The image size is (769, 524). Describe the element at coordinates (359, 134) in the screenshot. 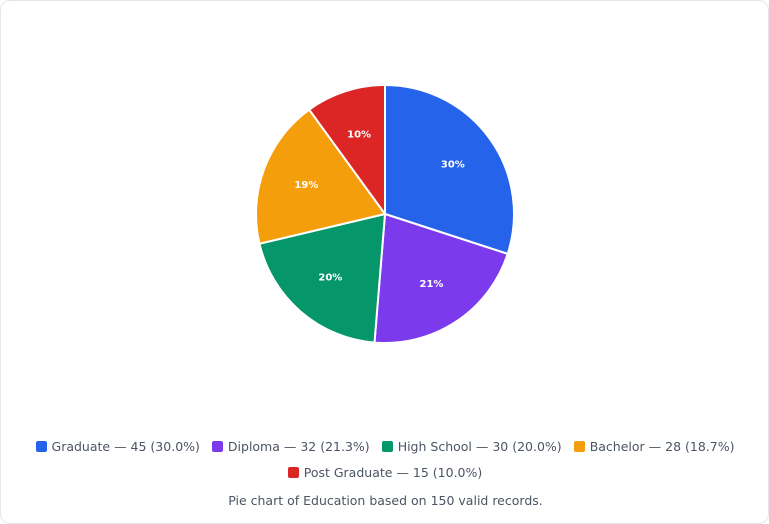

I see `slice-label: 10%` at that location.